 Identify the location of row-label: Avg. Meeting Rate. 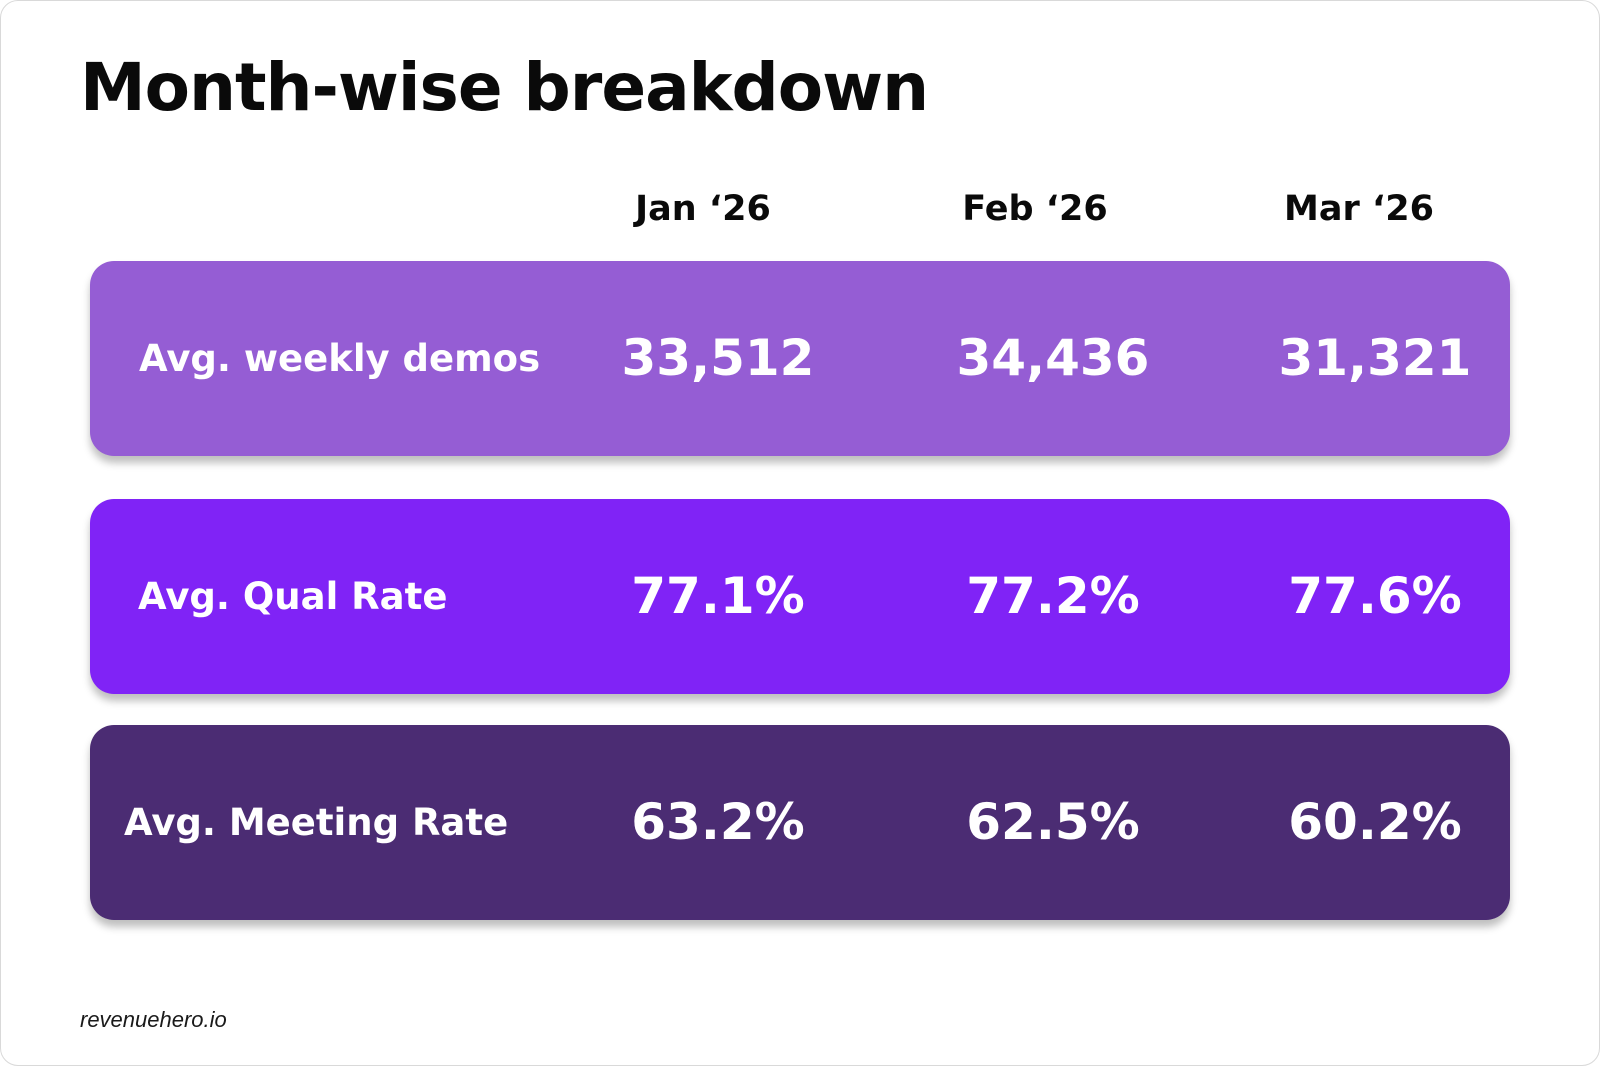
(316, 822).